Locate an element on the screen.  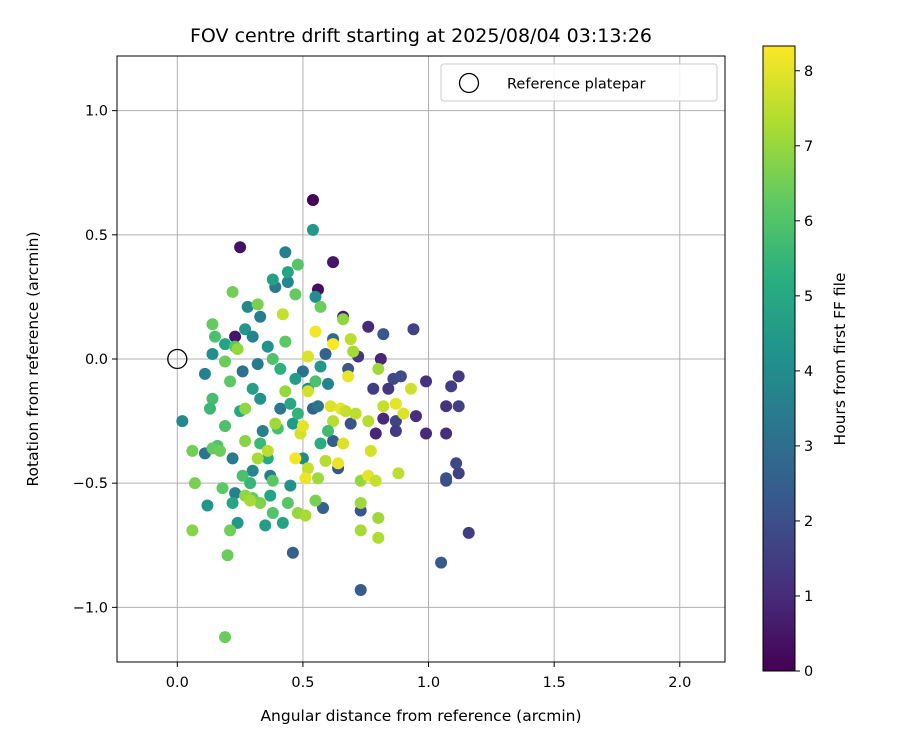
colorbar-tick-label: 2 is located at coordinates (808, 522).